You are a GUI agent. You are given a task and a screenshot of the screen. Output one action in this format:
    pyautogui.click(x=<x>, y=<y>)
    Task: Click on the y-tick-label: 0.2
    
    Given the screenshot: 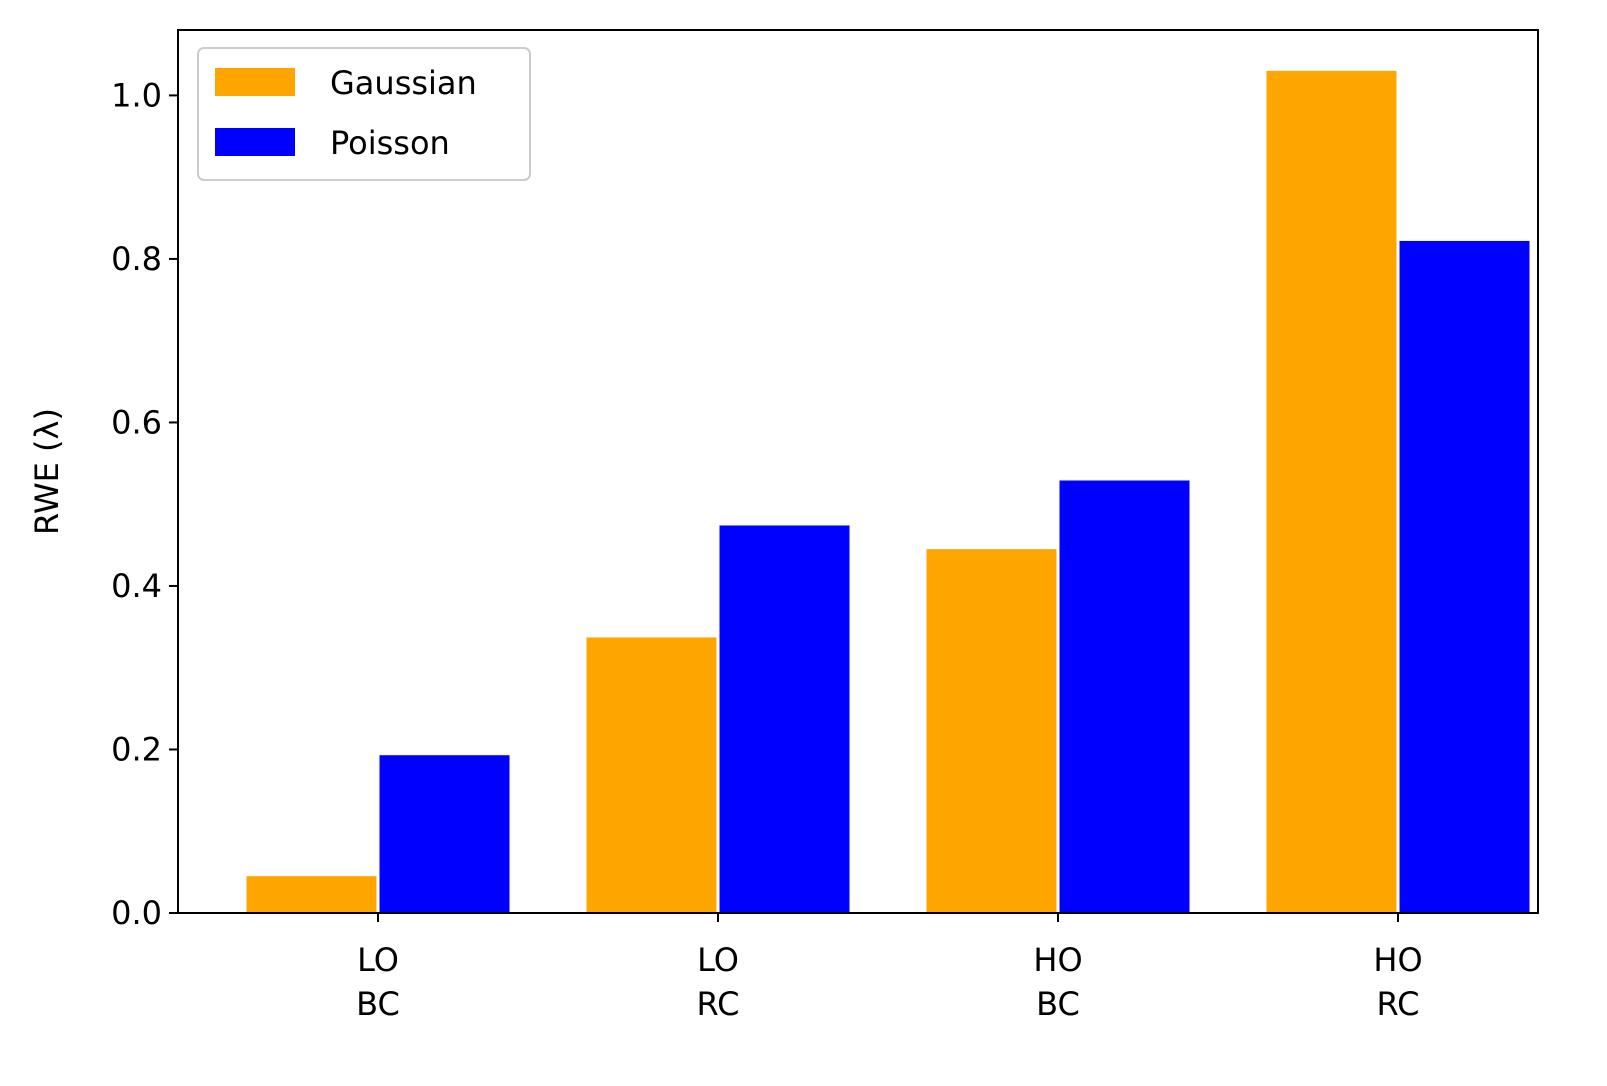 What is the action you would take?
    pyautogui.click(x=136, y=749)
    